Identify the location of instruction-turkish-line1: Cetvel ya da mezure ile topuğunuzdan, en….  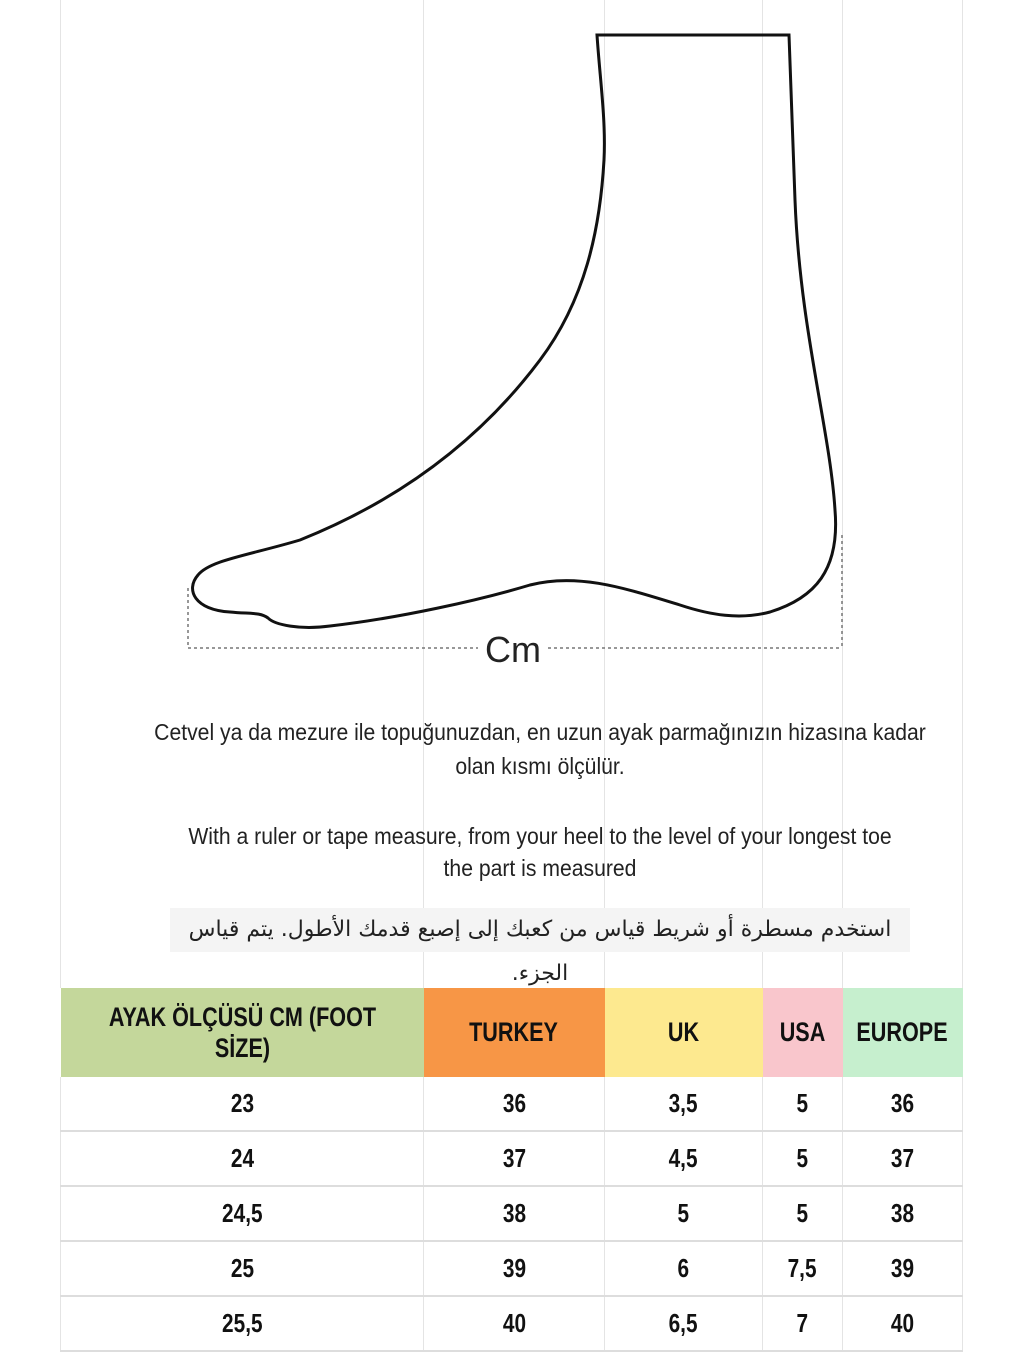
(540, 732).